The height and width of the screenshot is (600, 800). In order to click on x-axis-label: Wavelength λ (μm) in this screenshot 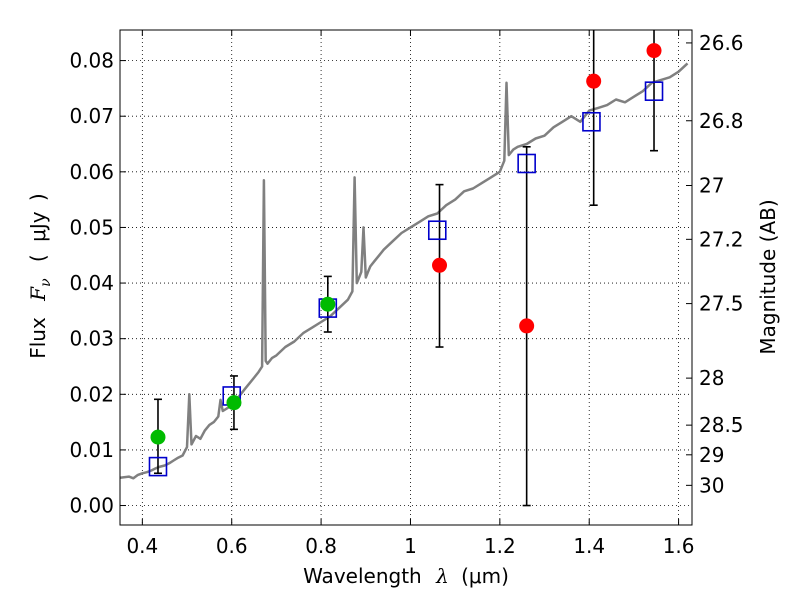, I will do `click(406, 576)`.